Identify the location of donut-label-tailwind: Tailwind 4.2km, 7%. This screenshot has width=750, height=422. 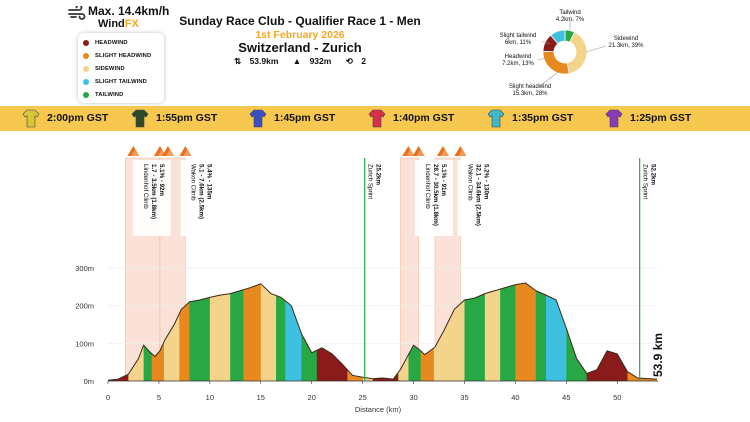
(570, 17).